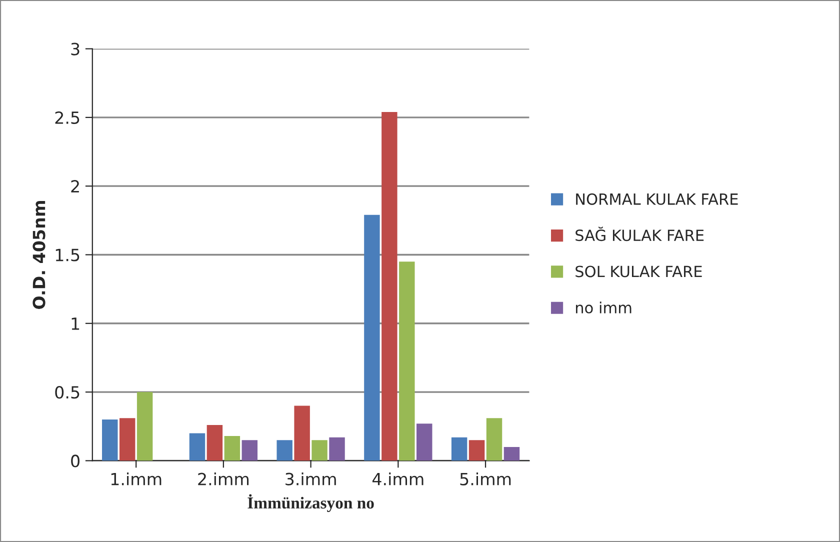 This screenshot has width=840, height=542. What do you see at coordinates (67, 117) in the screenshot?
I see `y-tick-label: 2.5` at bounding box center [67, 117].